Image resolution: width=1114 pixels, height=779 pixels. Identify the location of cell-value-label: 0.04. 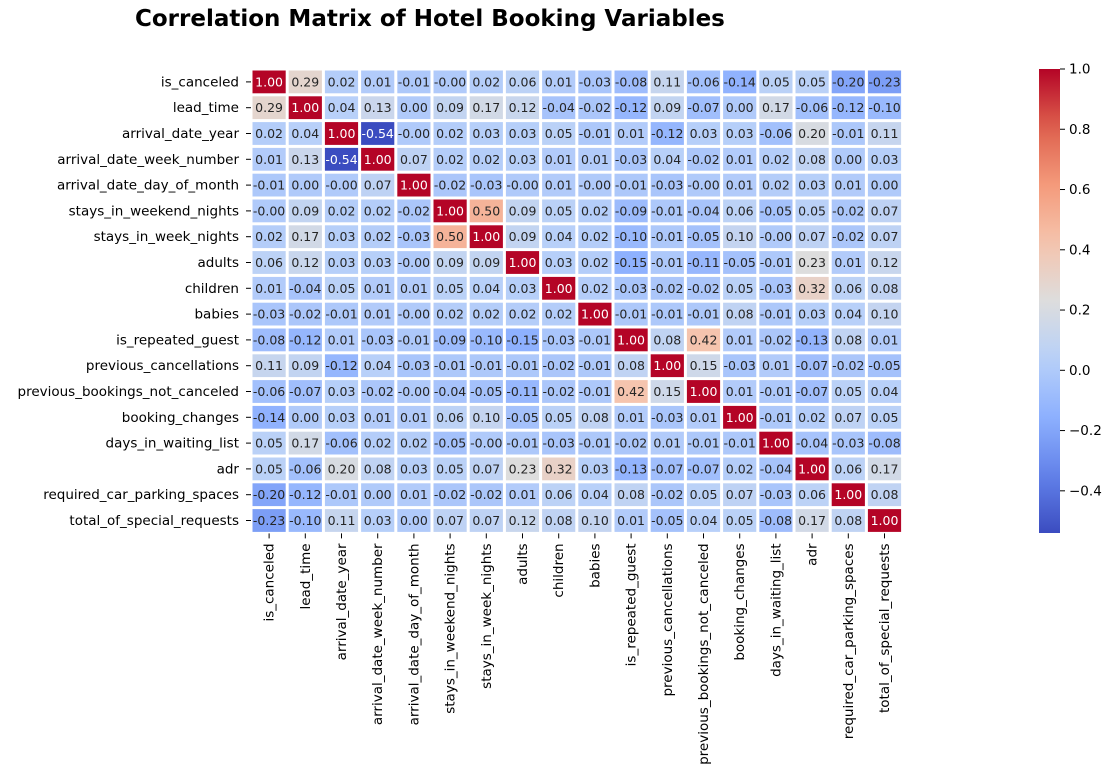
(559, 236).